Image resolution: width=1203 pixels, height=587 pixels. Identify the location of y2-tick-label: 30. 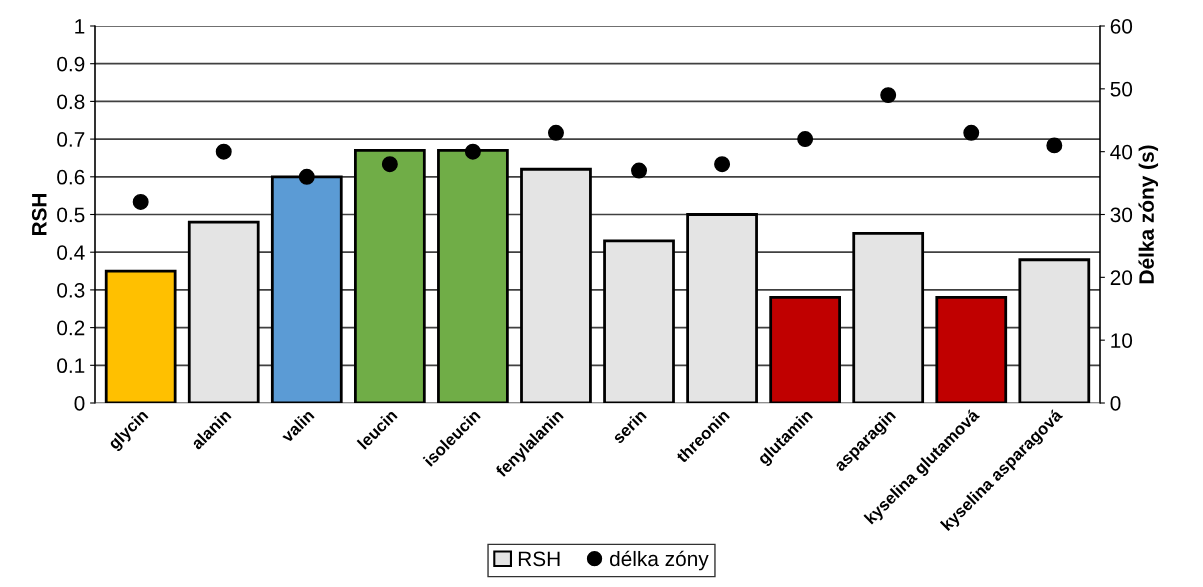
(1121, 215).